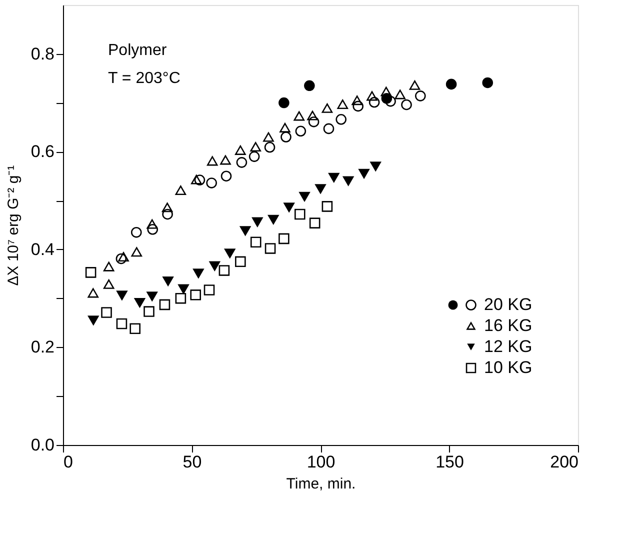 This screenshot has height=533, width=625. What do you see at coordinates (192, 462) in the screenshot?
I see `x-tick-label: 50` at bounding box center [192, 462].